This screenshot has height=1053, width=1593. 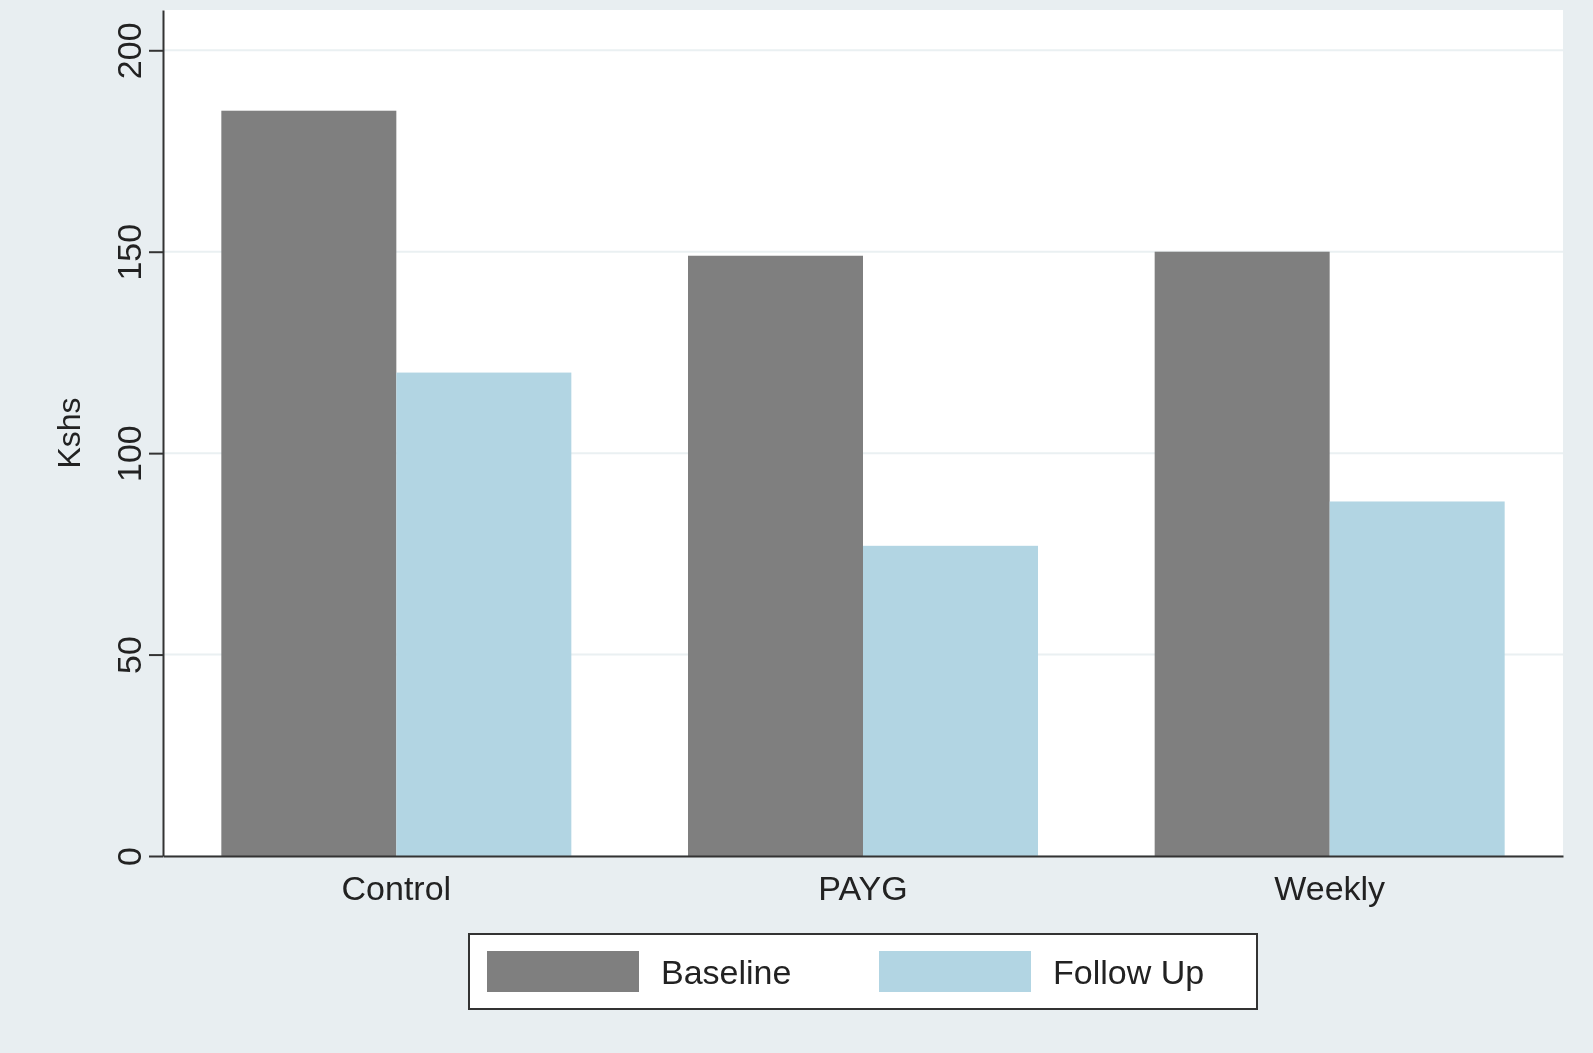 I want to click on y-tick-label: 100, so click(x=129, y=454).